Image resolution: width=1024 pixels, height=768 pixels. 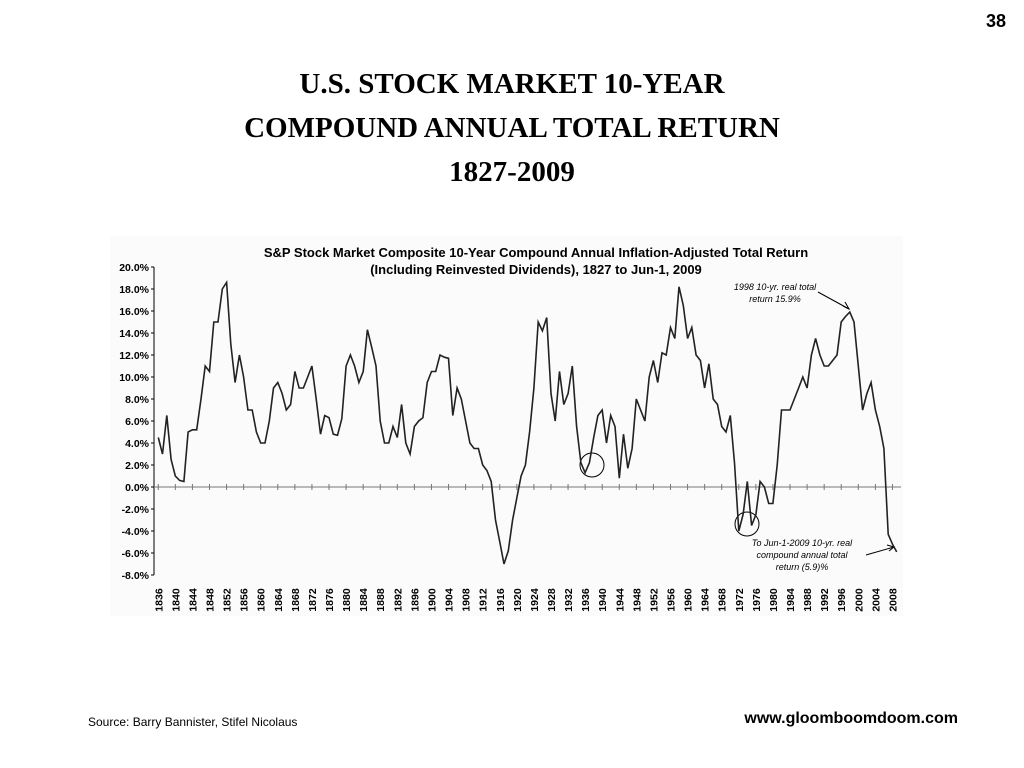 I want to click on x-tick-label: 2000, so click(x=859, y=600).